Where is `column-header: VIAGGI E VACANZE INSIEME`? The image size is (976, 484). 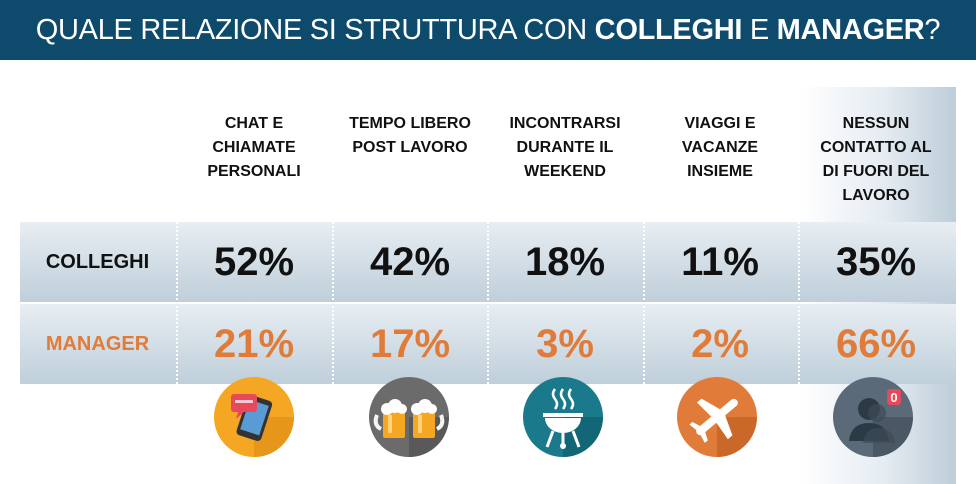
column-header: VIAGGI E VACANZE INSIEME is located at coordinates (720, 148).